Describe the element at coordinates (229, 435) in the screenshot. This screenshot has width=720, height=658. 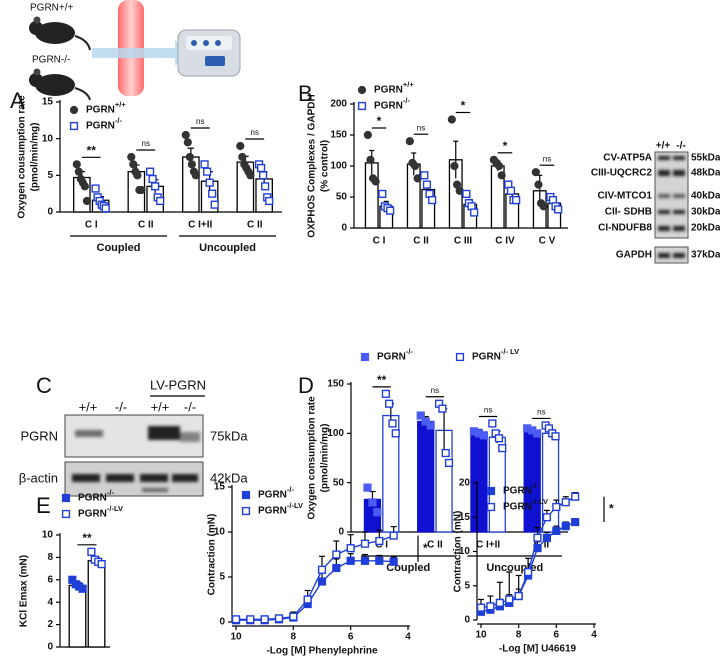
I see `blot-size-label: 75kDa` at that location.